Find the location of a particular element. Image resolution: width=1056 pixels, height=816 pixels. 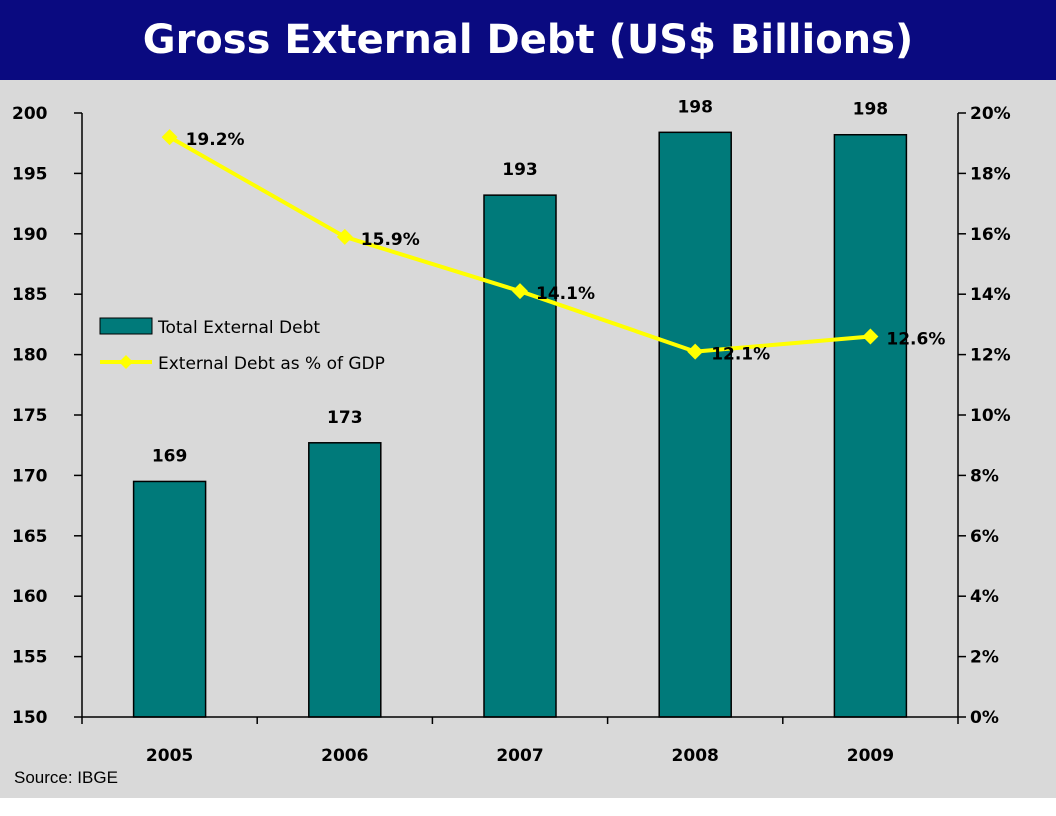

line-point-2006 is located at coordinates (344, 236).